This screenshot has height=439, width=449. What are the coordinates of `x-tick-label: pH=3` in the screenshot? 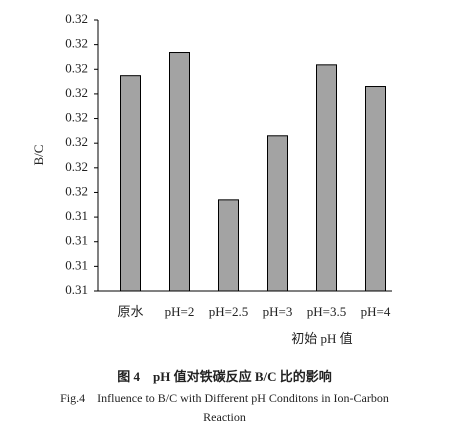 It's located at (278, 311).